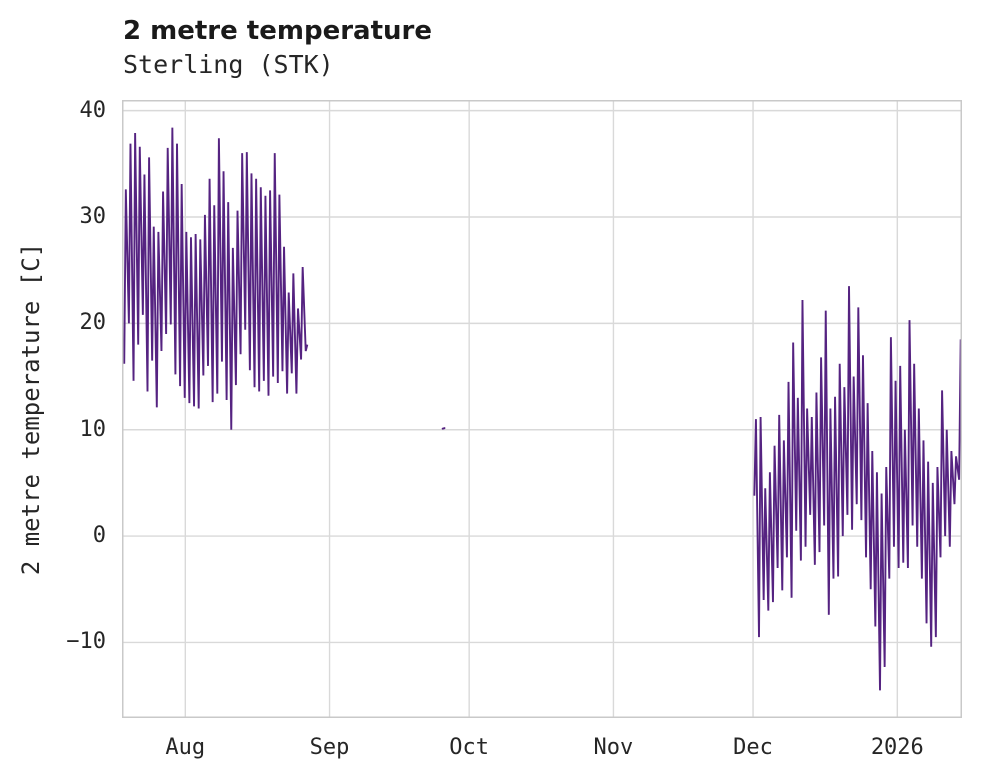 This screenshot has height=782, width=981. What do you see at coordinates (228, 64) in the screenshot?
I see `chart-subtitle: Sterling (STK)` at bounding box center [228, 64].